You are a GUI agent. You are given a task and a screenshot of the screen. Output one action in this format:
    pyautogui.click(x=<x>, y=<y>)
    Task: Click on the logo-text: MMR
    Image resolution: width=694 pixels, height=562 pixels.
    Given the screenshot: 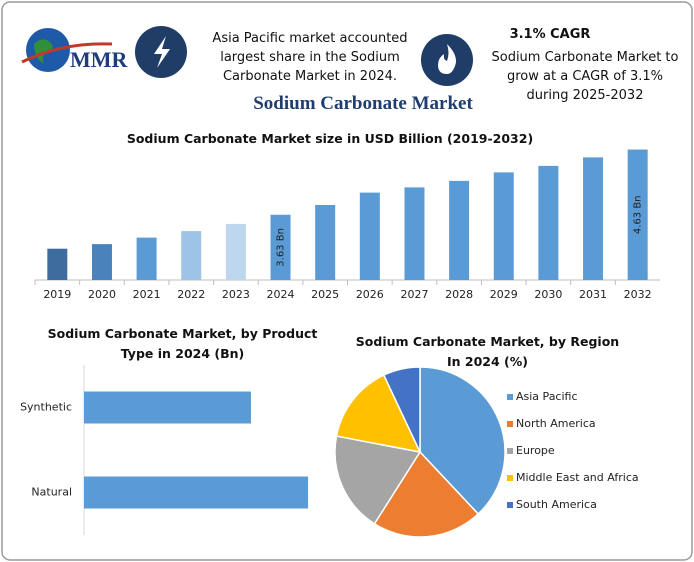 What is the action you would take?
    pyautogui.click(x=99, y=59)
    